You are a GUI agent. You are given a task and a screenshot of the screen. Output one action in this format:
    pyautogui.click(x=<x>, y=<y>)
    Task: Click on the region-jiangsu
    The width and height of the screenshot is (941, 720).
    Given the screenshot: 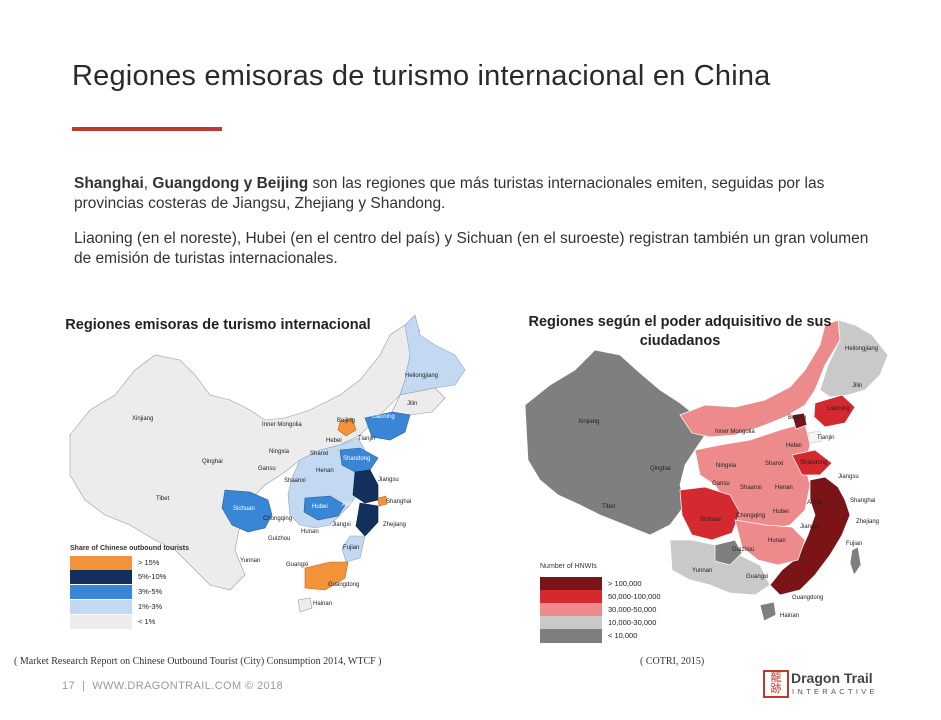 What is the action you would take?
    pyautogui.click(x=365, y=486)
    